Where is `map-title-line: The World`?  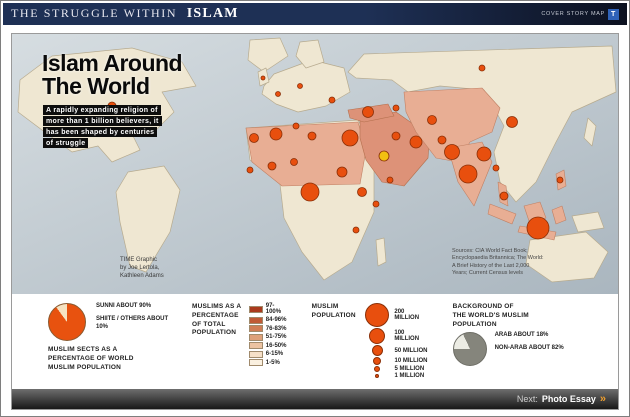 map-title-line: The World is located at coordinates (96, 85).